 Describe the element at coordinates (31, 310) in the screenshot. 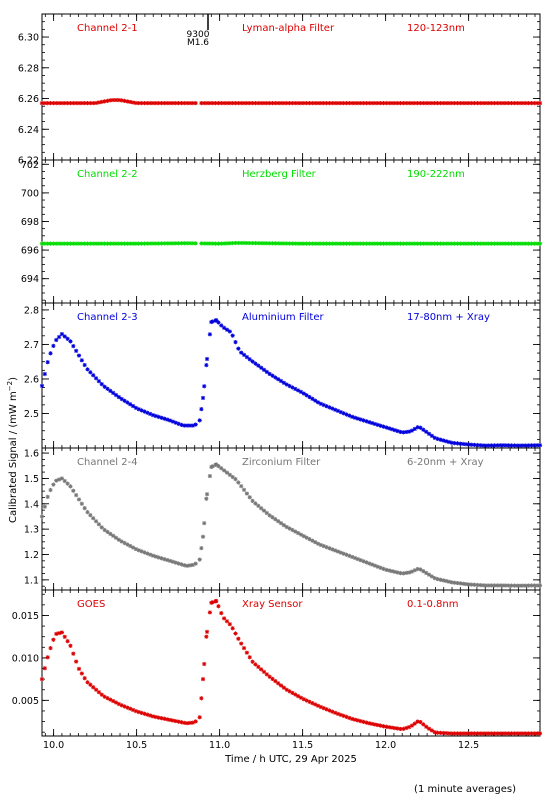

I see `y-tick-label: 2.8` at that location.